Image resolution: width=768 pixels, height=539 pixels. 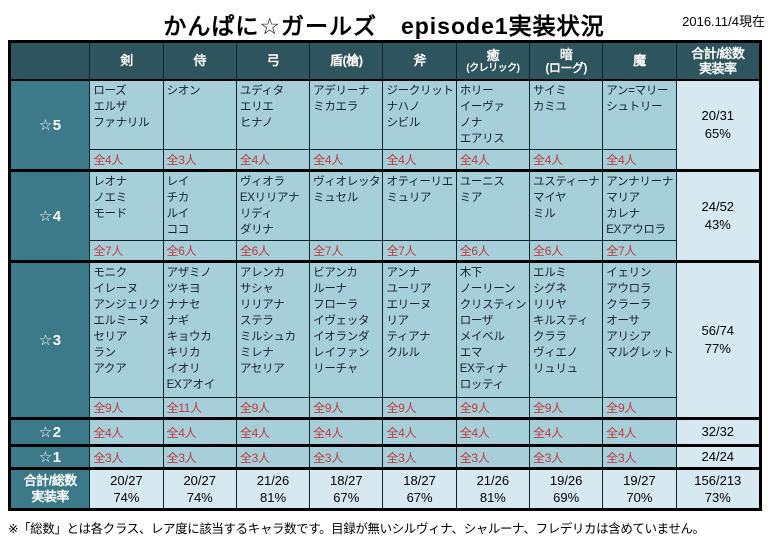 I want to click on column-header-rogue: 暗 (ローグ), so click(x=566, y=61).